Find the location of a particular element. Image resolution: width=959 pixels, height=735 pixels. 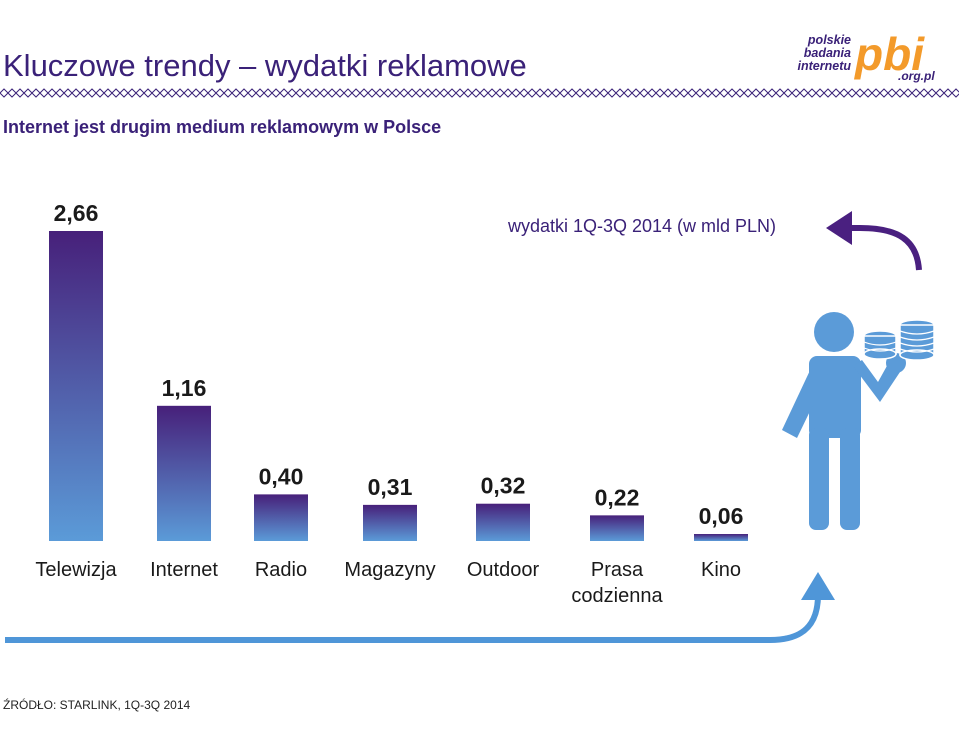

category-label-2: Internet is located at coordinates (184, 570).